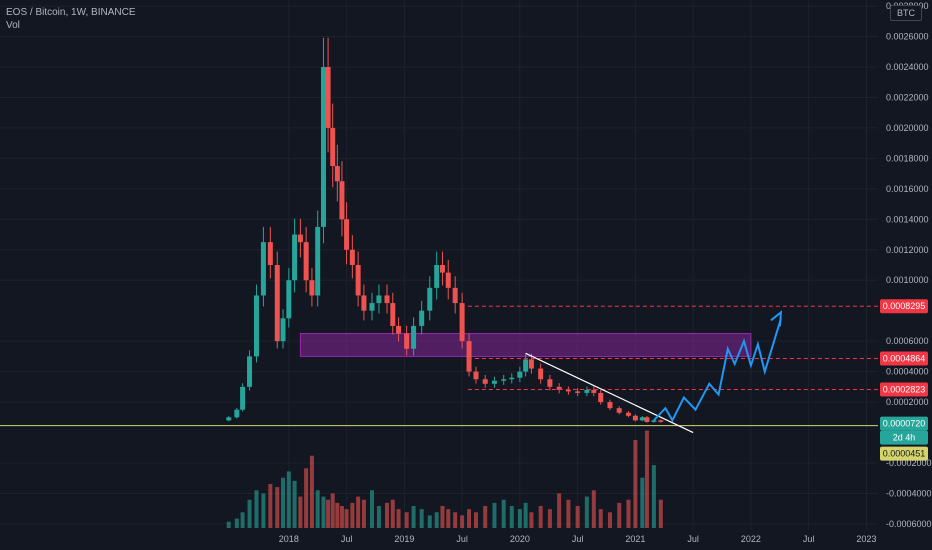  Describe the element at coordinates (609, 393) in the screenshot. I see `trendline` at that location.